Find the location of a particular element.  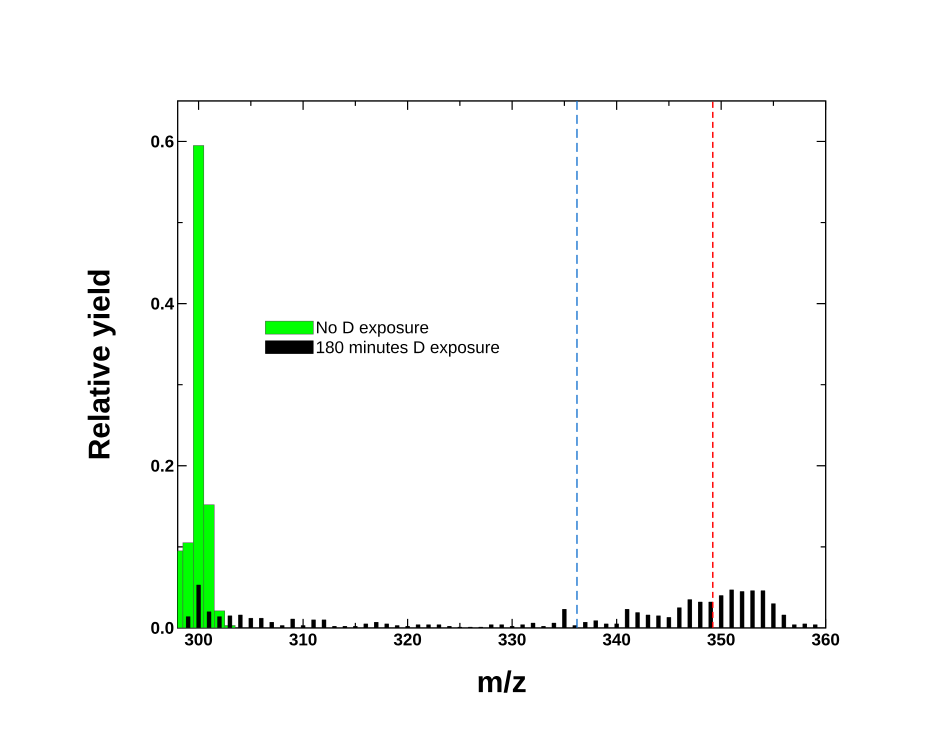

x-axis-title: m/z is located at coordinates (502, 681).